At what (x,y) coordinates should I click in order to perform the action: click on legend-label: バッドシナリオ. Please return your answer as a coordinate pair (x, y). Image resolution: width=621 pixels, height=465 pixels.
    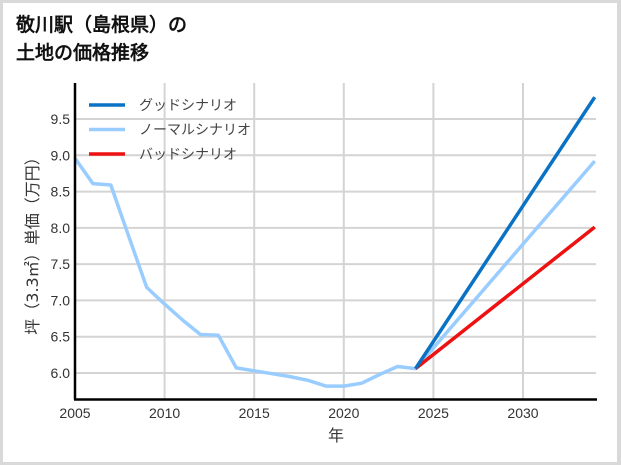
    Looking at the image, I should click on (188, 155).